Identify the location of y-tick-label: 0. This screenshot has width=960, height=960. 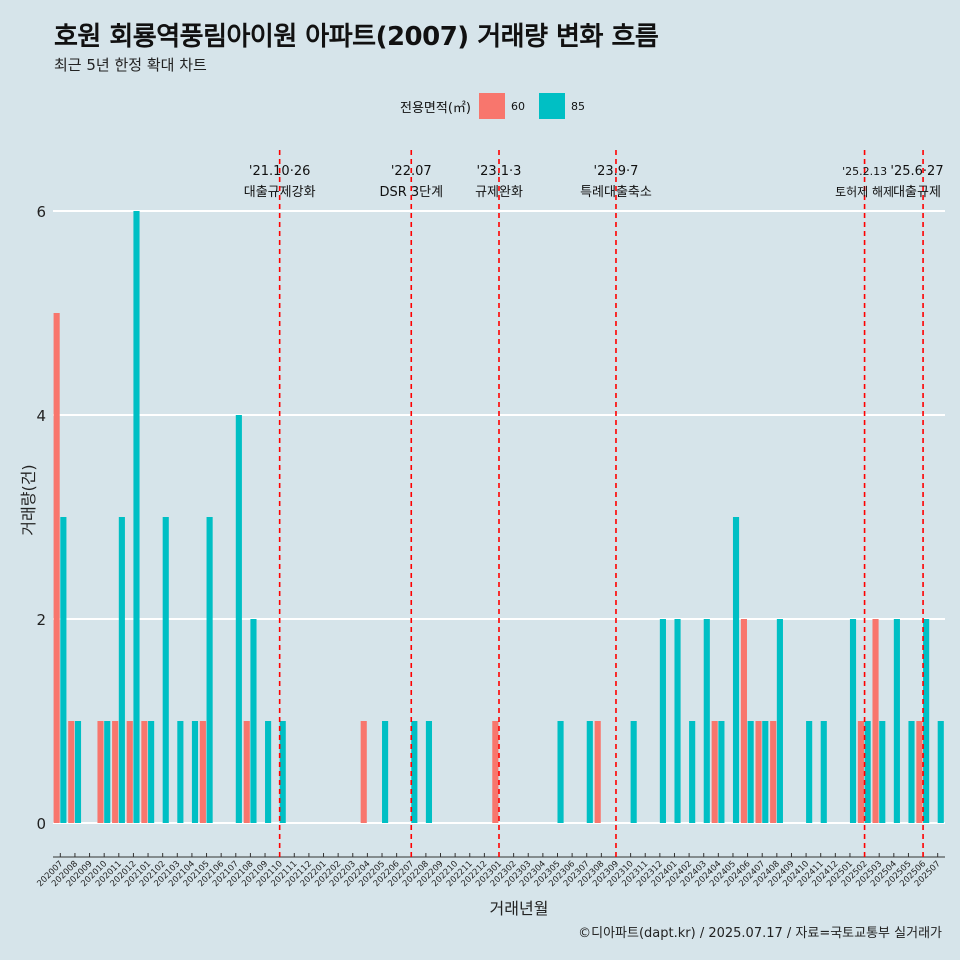
(41, 824).